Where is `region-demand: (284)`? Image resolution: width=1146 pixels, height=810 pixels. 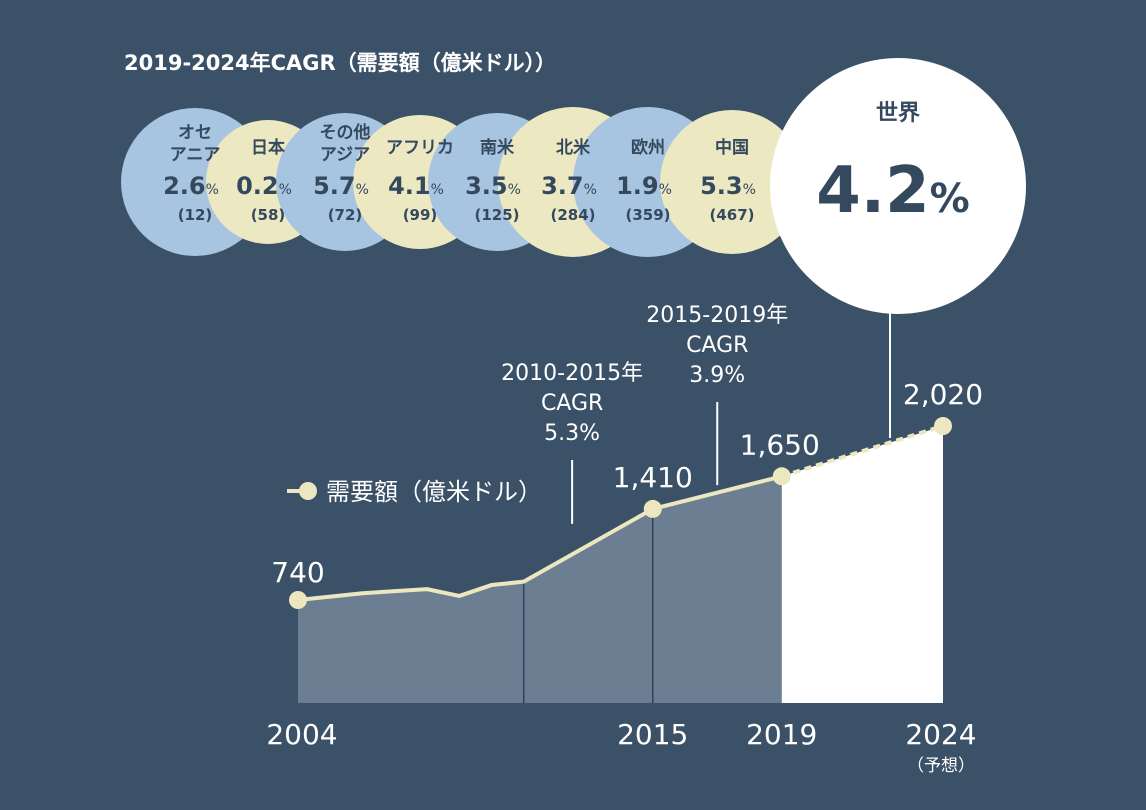 region-demand: (284) is located at coordinates (572, 215).